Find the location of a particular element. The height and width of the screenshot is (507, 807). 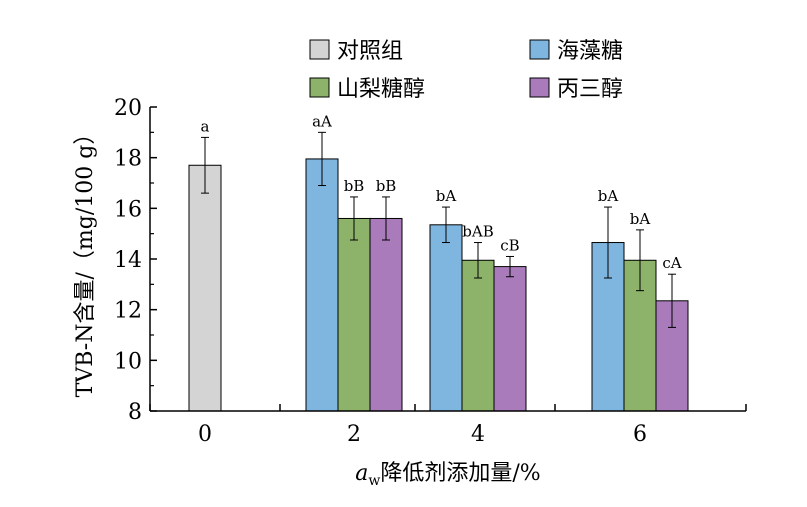

legend-label: 对照组 is located at coordinates (370, 51).